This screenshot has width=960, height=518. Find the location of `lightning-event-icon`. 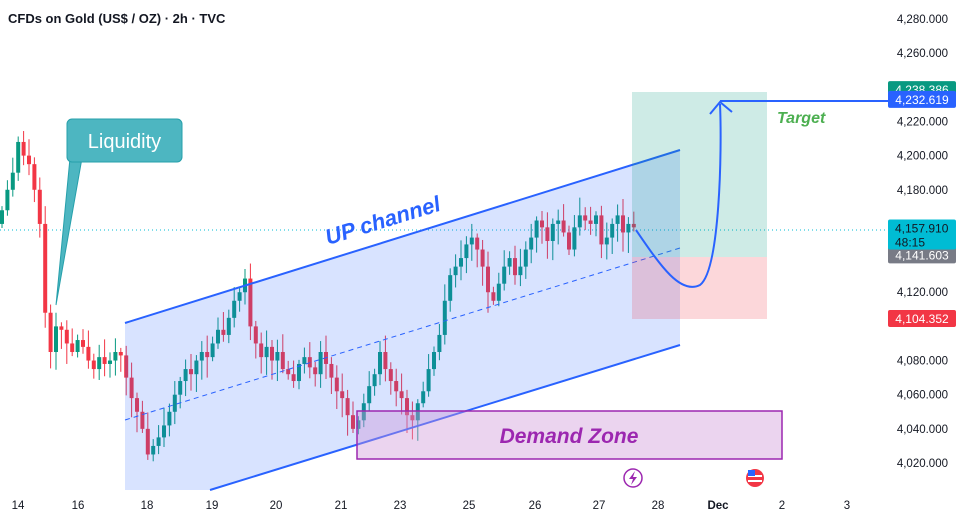

lightning-event-icon is located at coordinates (633, 478).